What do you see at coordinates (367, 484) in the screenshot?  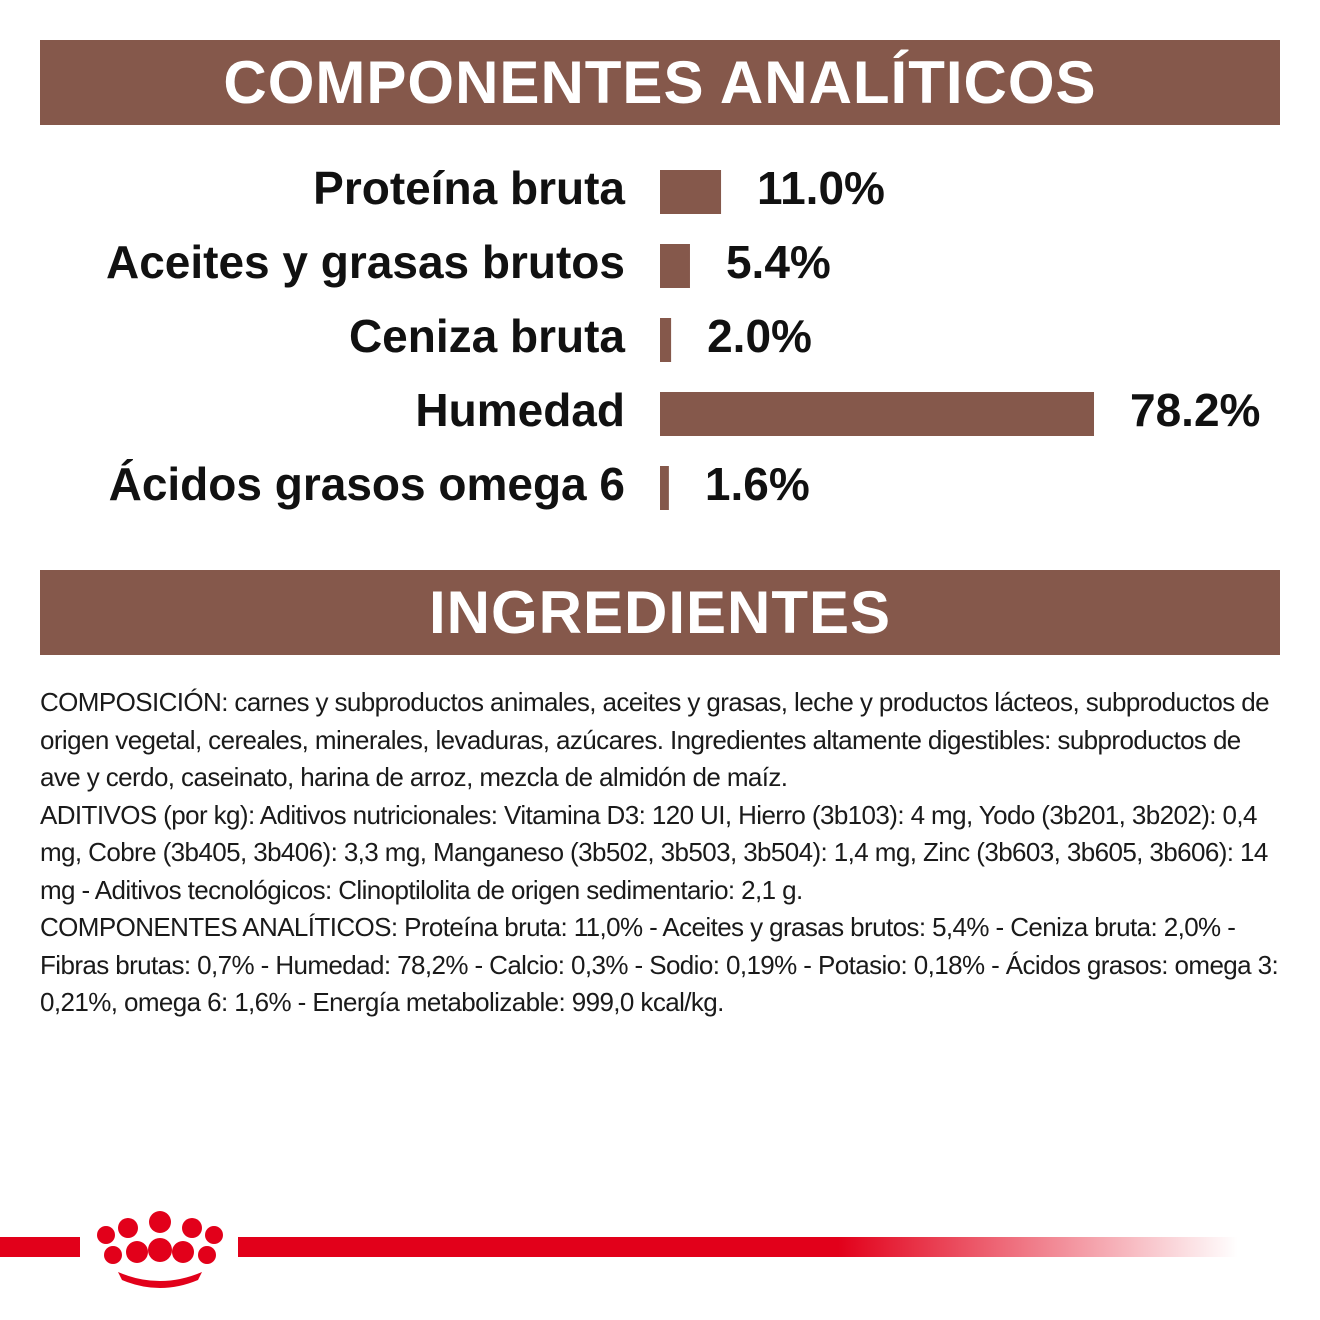 I see `category-label: Ácidos grasos omega 6` at bounding box center [367, 484].